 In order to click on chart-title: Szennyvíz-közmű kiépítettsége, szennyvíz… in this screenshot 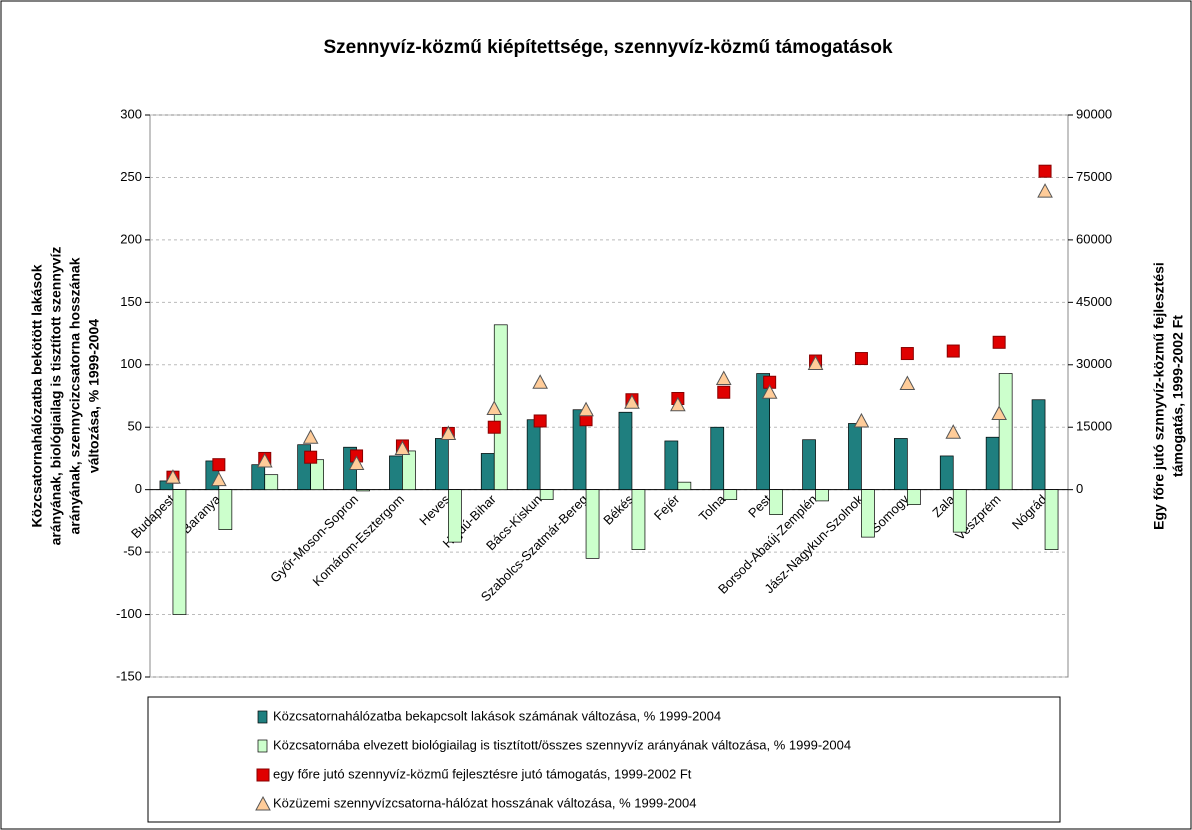, I will do `click(608, 47)`.